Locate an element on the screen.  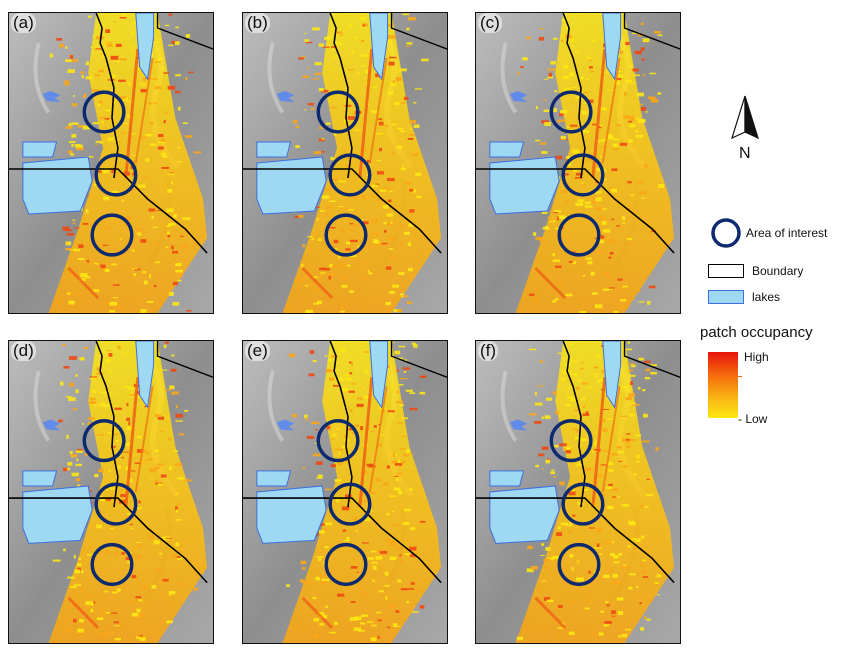
occupancy-low-label: - Low is located at coordinates (753, 419).